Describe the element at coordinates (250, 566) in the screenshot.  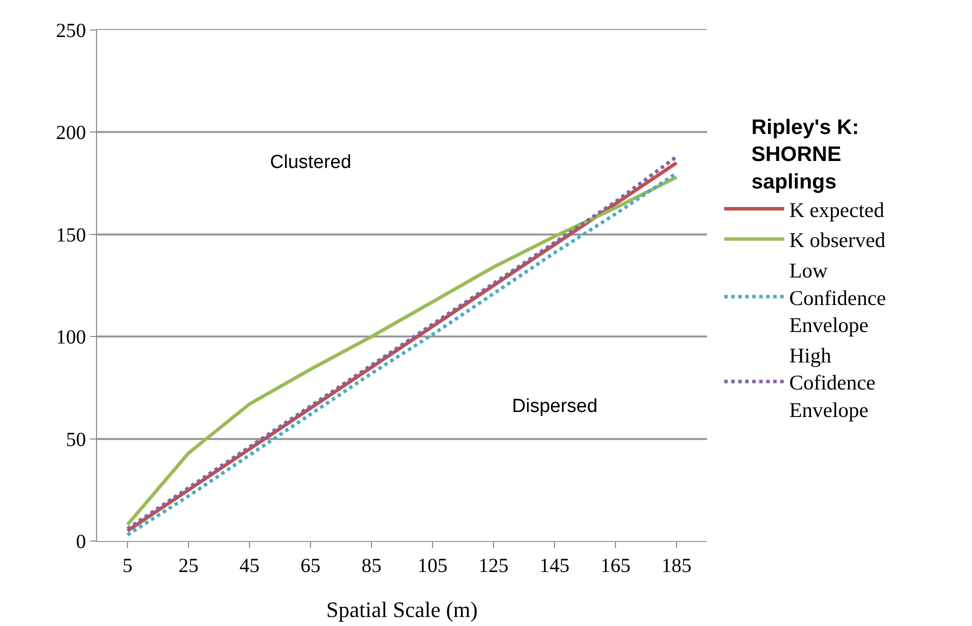
I see `x-tick-label: 45` at that location.